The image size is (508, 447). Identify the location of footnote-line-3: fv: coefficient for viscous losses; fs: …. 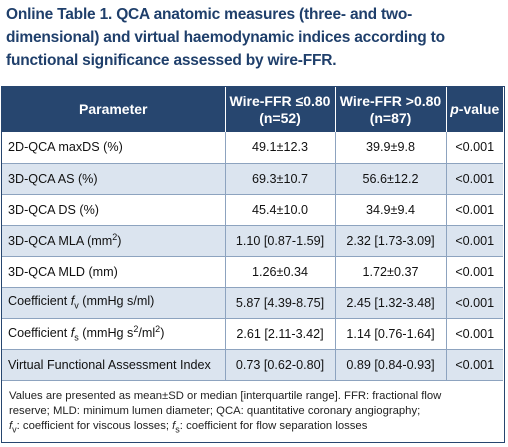
(188, 427).